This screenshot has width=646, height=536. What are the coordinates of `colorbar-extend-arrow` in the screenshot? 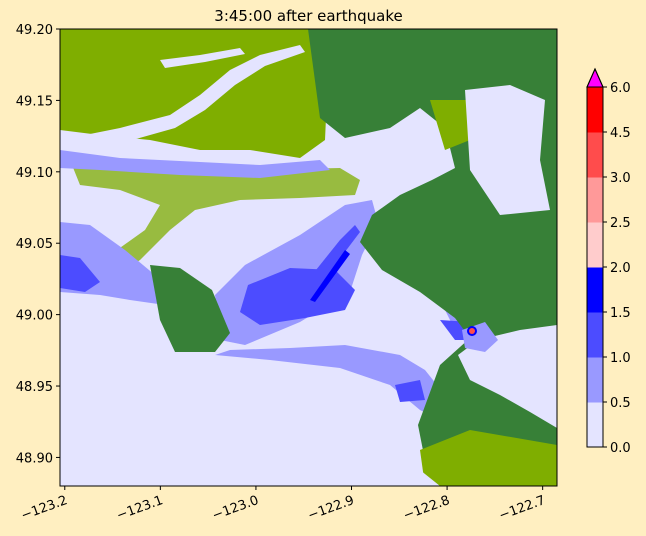 It's located at (595, 77).